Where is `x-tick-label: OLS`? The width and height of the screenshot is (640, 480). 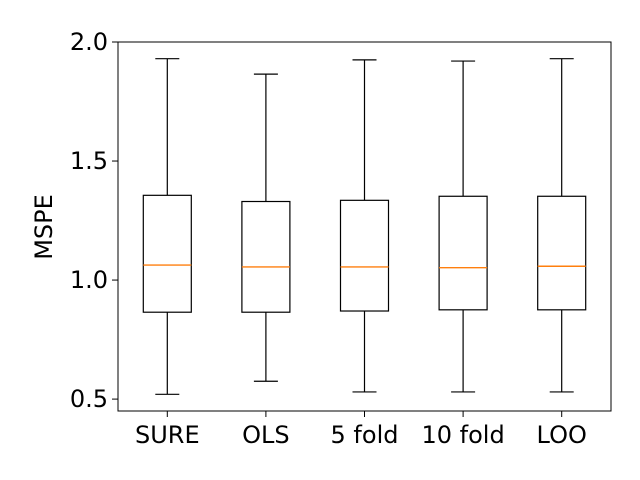 x-tick-label: OLS is located at coordinates (266, 435).